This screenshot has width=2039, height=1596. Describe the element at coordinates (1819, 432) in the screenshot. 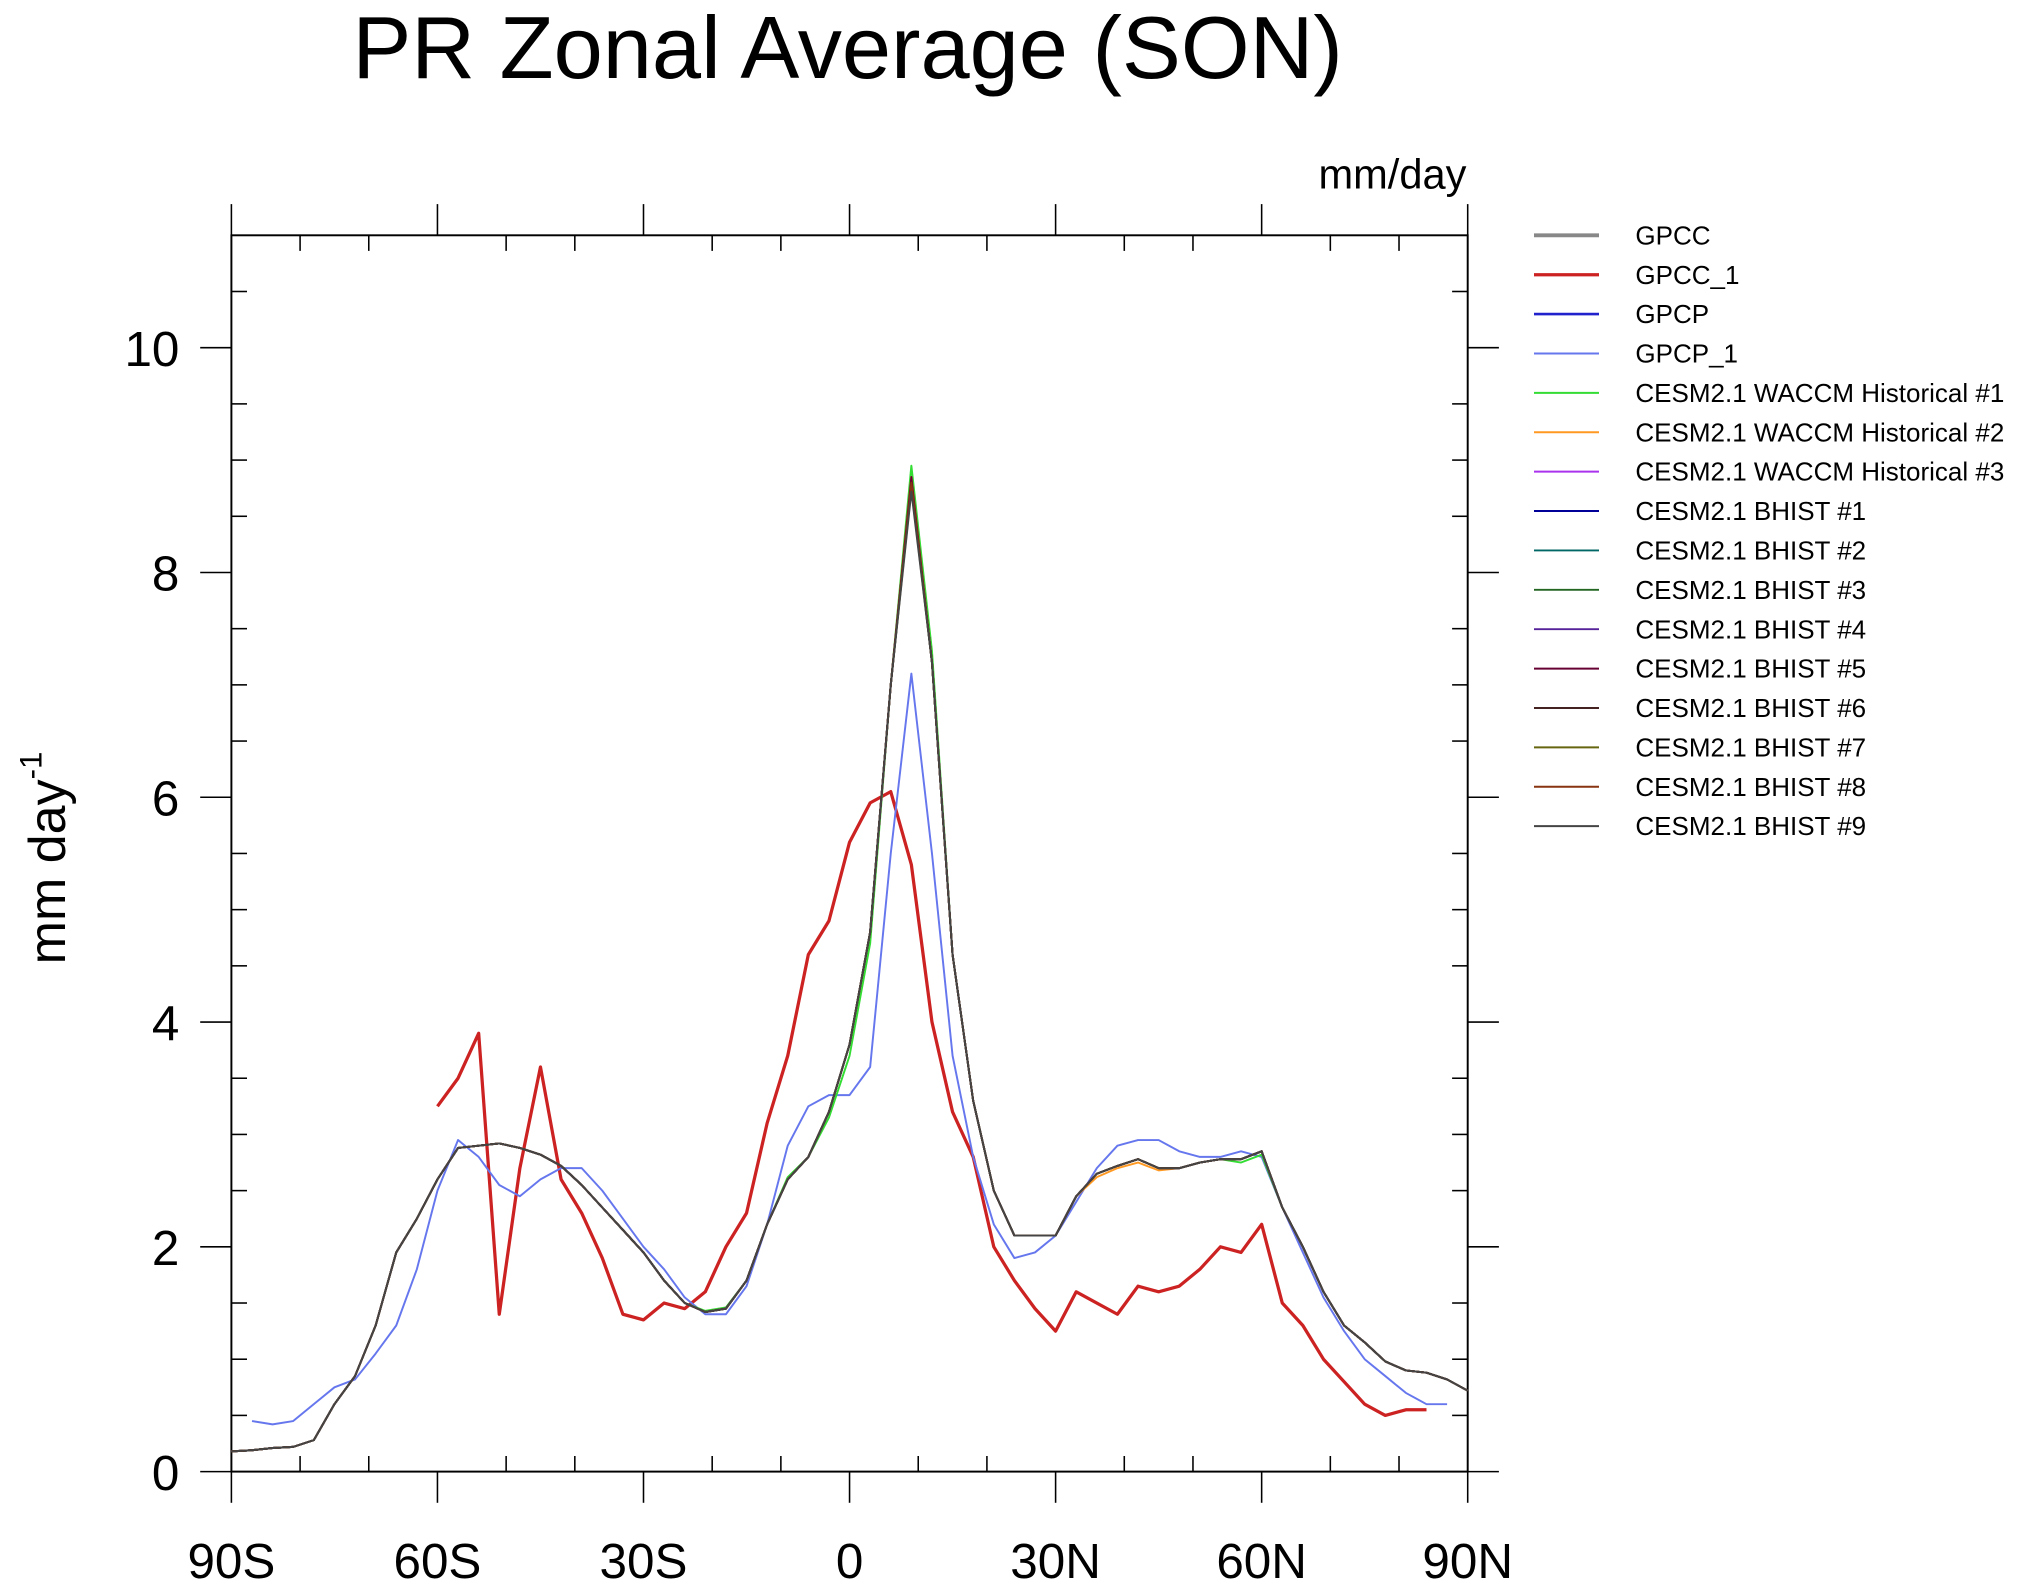

I see `legend-label: CESM2.1 WACCM Historical #2` at that location.